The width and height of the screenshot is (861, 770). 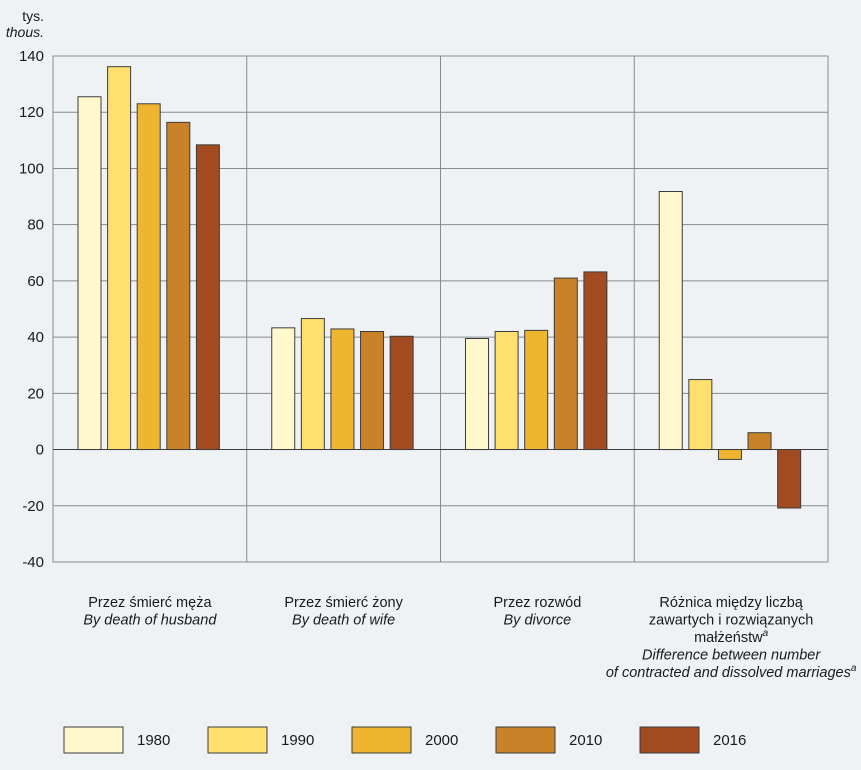 I want to click on y-tick-label: -20, so click(x=33, y=506).